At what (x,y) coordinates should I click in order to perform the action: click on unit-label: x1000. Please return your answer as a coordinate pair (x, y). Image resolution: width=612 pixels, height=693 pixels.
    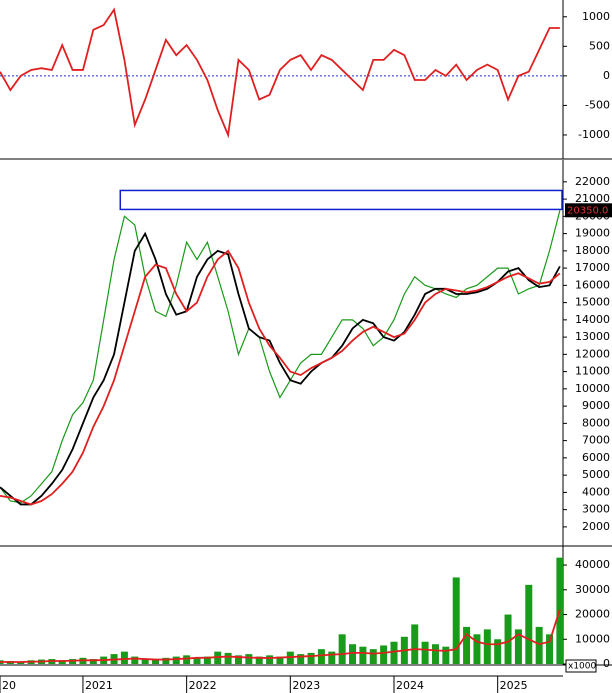
    Looking at the image, I should click on (582, 667).